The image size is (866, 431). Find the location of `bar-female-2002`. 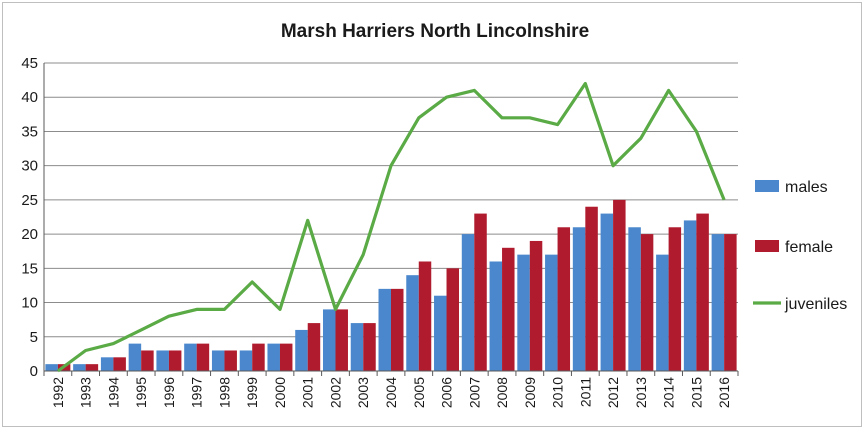

bar-female-2002 is located at coordinates (341, 340).